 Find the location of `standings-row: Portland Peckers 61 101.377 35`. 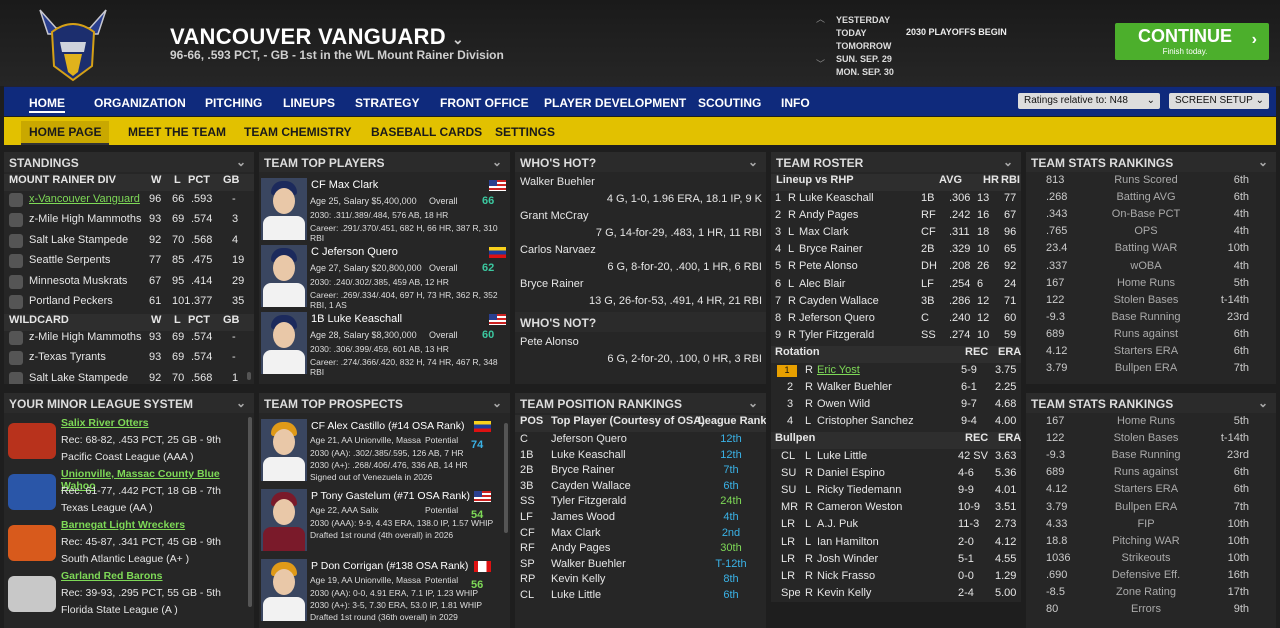

standings-row: Portland Peckers 61 101.377 35 is located at coordinates (129, 302).